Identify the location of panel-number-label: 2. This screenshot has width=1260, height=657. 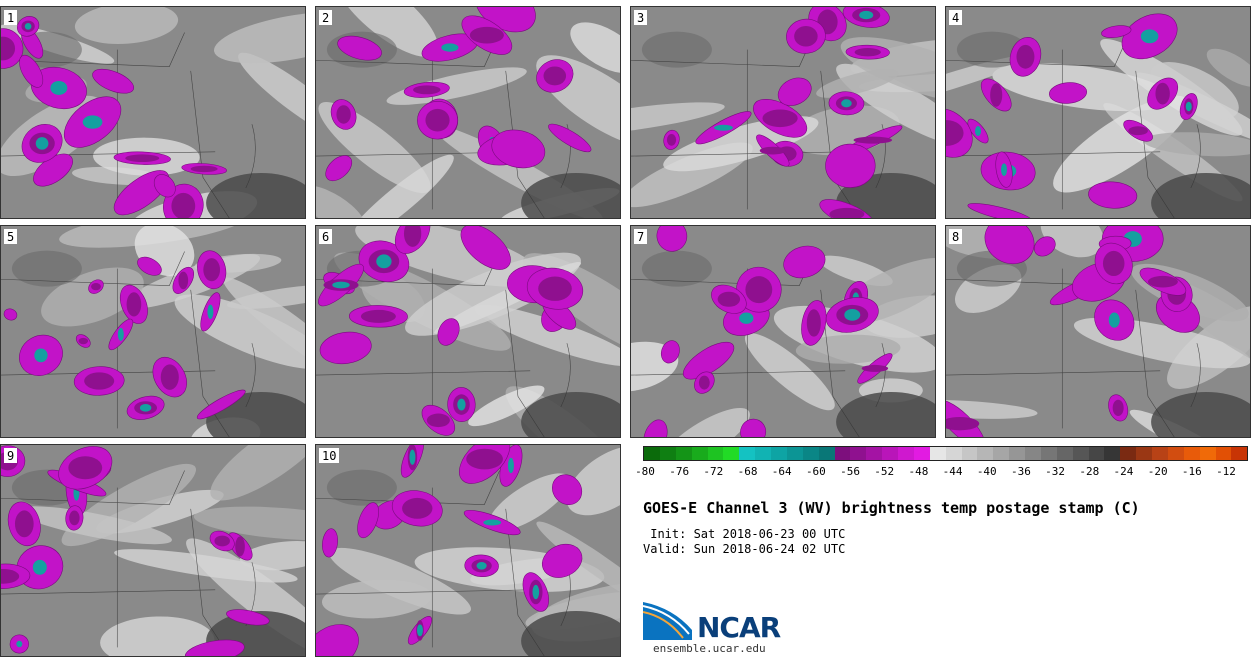
(326, 17).